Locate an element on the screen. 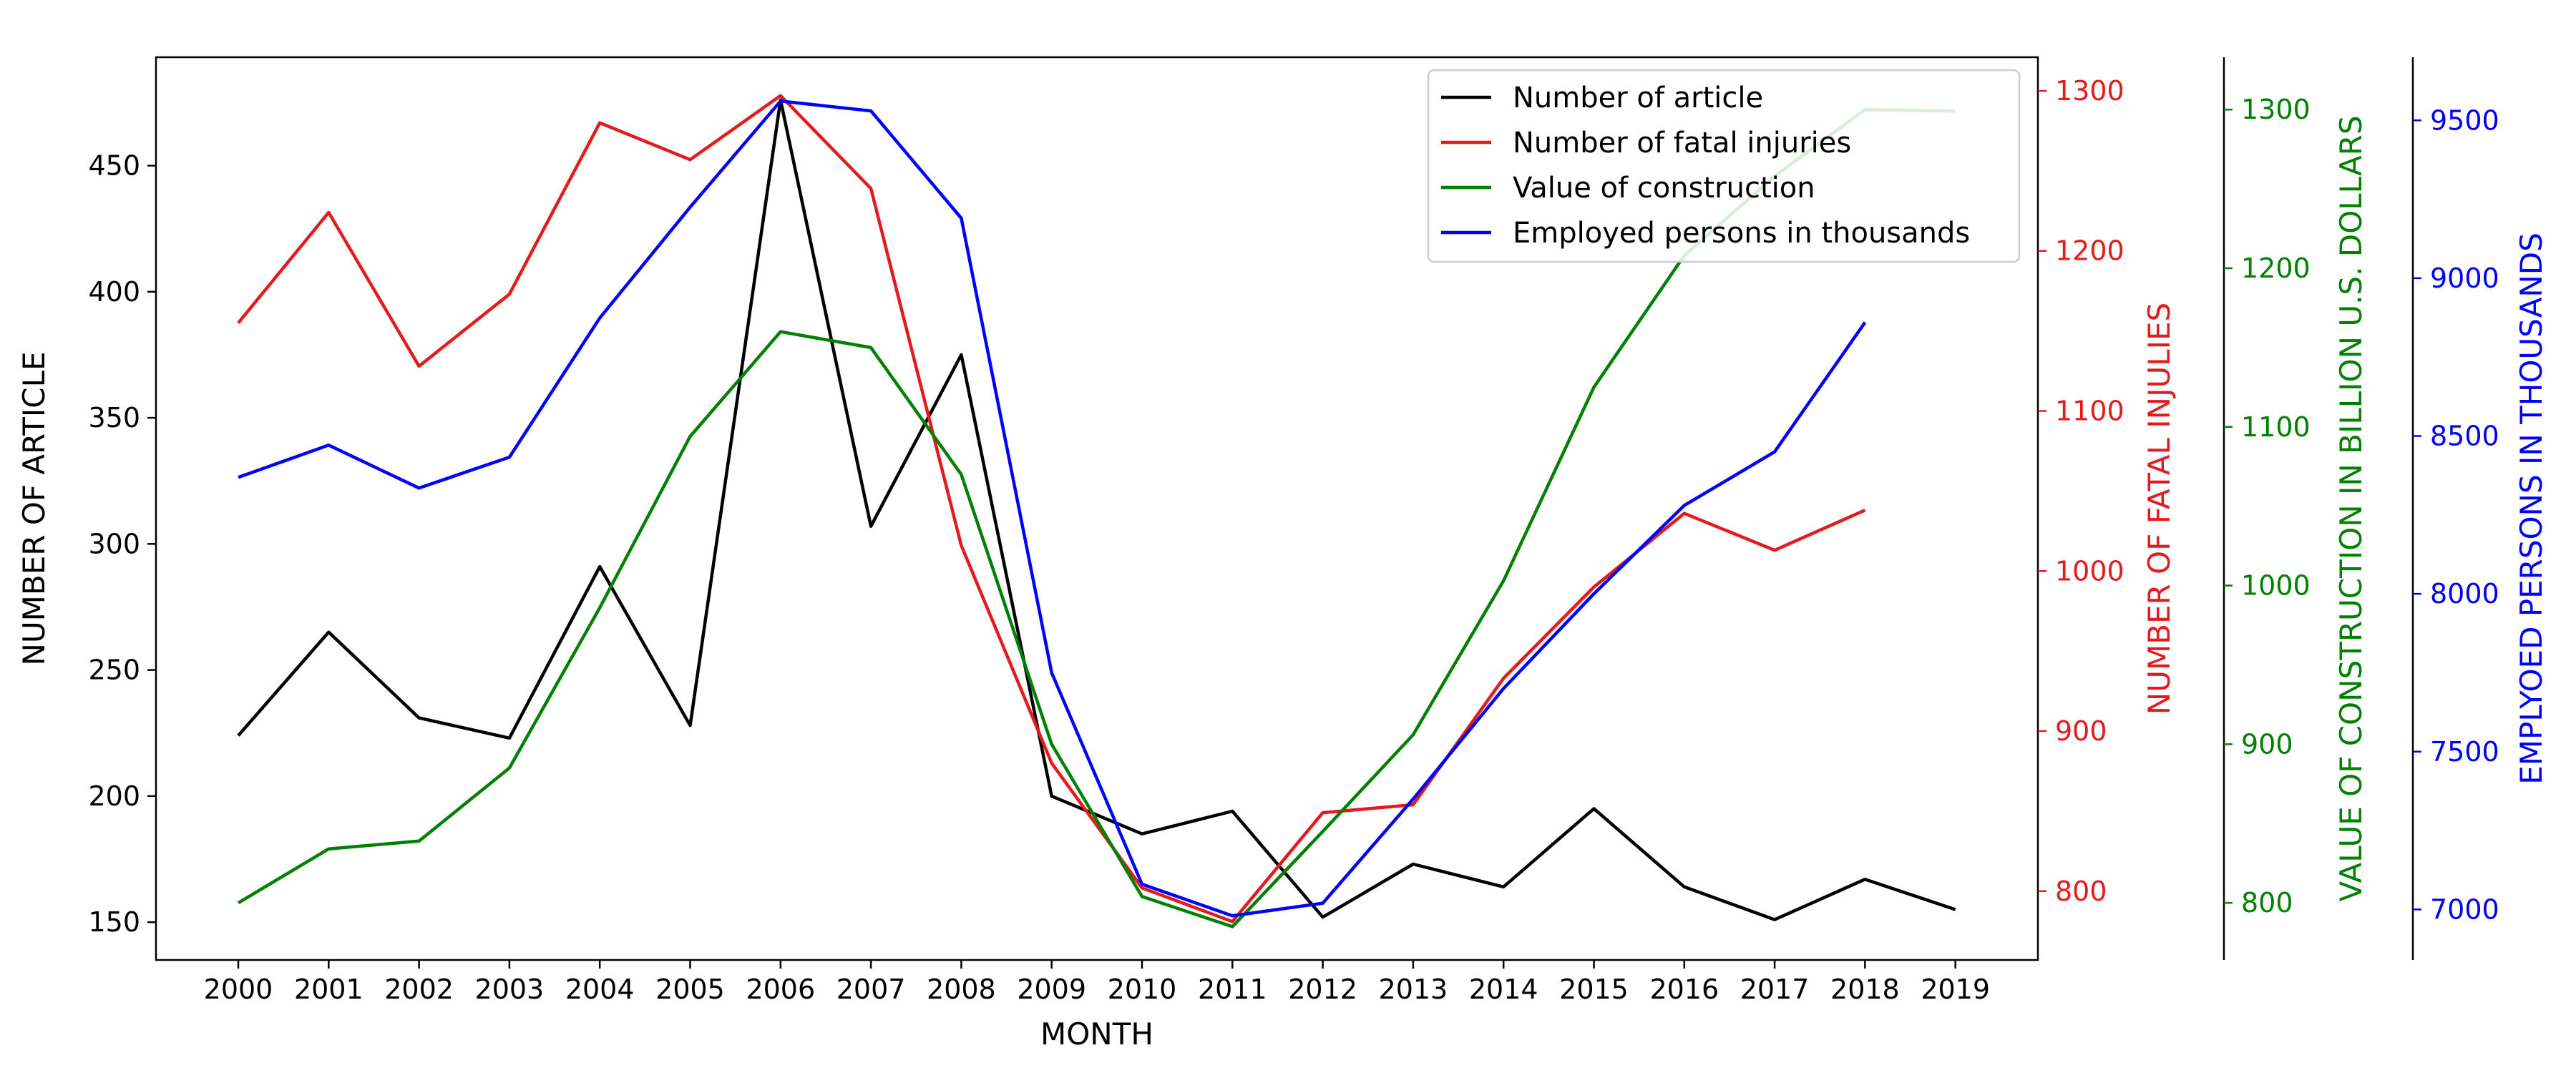 The image size is (2576, 1073). y-axis-title-articles: NUMBER OF ARTICLE is located at coordinates (34, 508).